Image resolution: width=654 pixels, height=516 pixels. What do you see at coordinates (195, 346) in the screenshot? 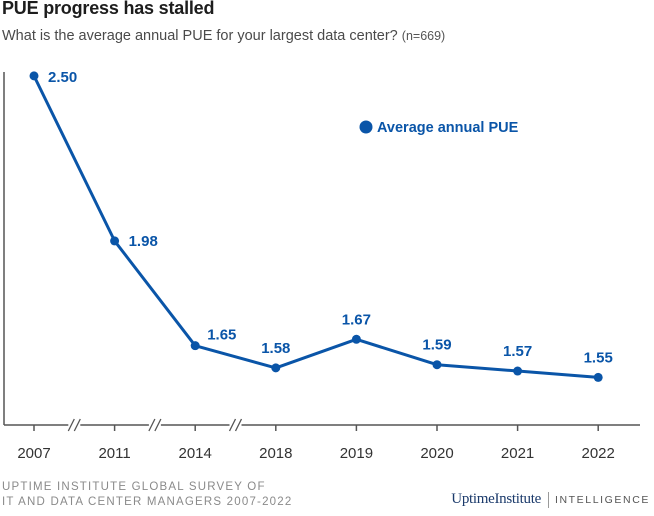
I see `data-point-2014` at bounding box center [195, 346].